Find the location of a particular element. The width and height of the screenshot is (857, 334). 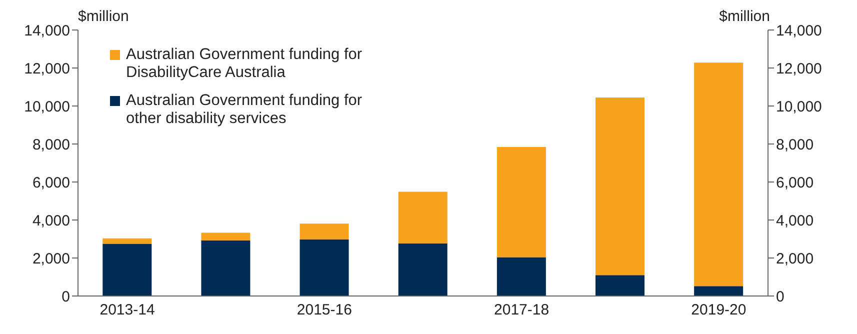

y-tick-label: 2,000 is located at coordinates (51, 259).